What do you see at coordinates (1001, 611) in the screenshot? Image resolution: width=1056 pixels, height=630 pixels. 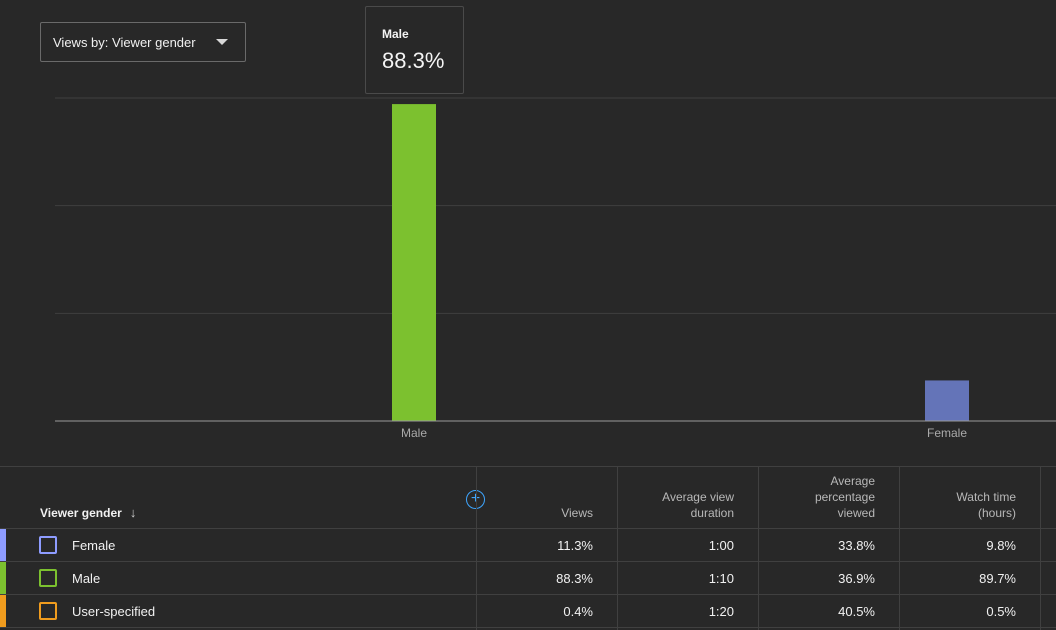 I see `cell-watch-time: 0.5%` at bounding box center [1001, 611].